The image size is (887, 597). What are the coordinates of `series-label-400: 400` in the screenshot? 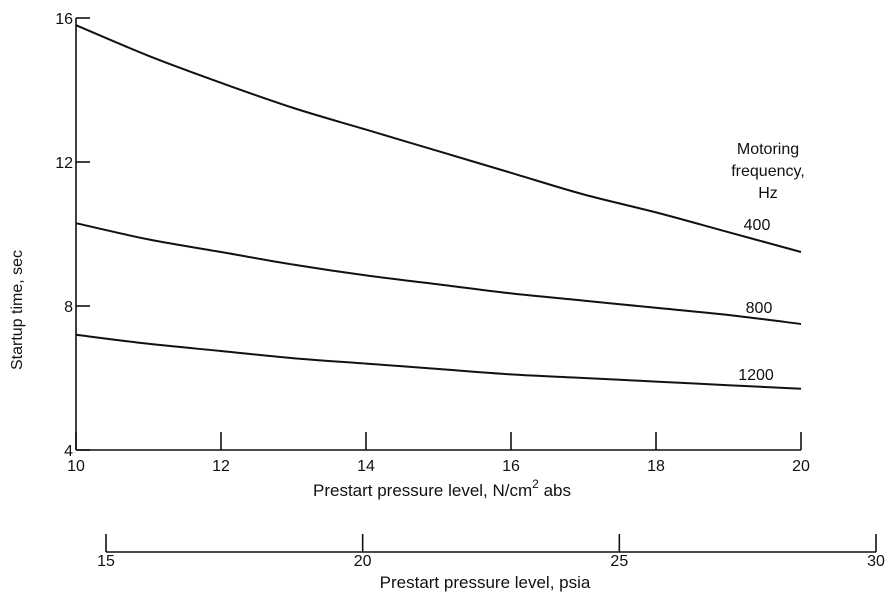 It's located at (757, 225).